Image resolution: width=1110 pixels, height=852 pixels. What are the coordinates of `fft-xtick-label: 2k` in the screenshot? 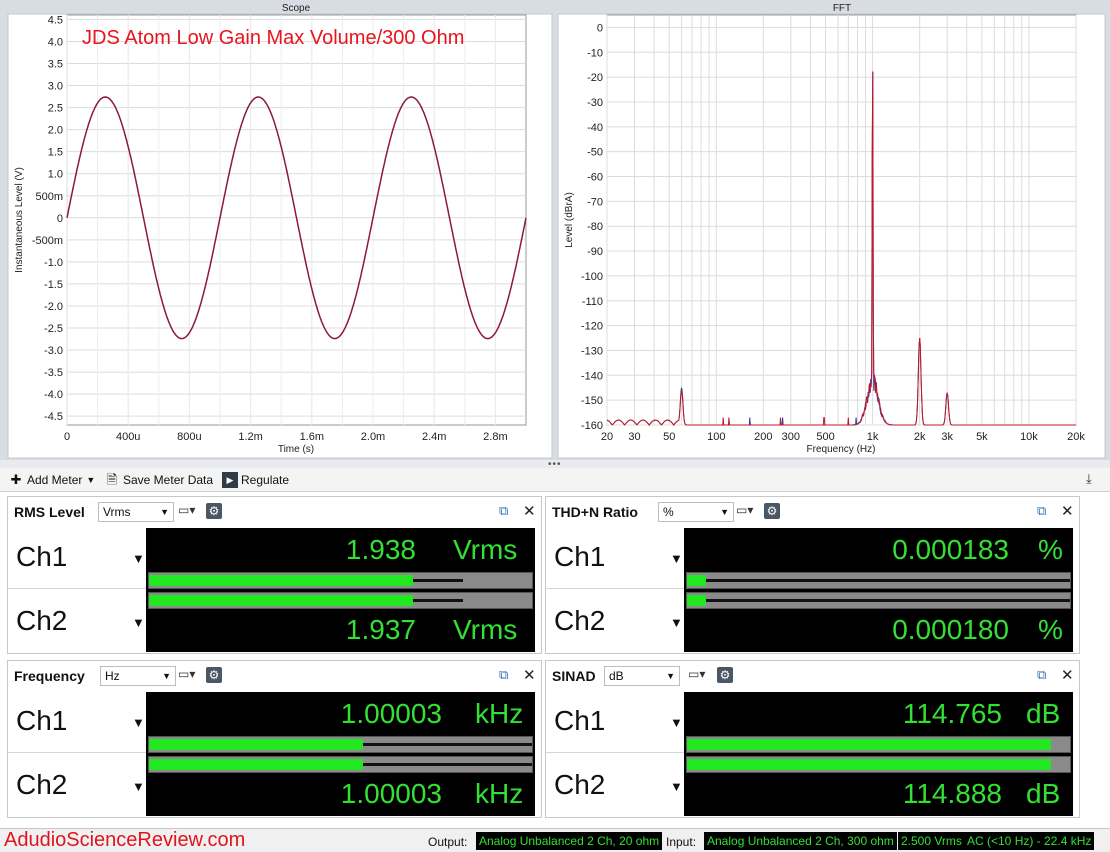 It's located at (920, 437).